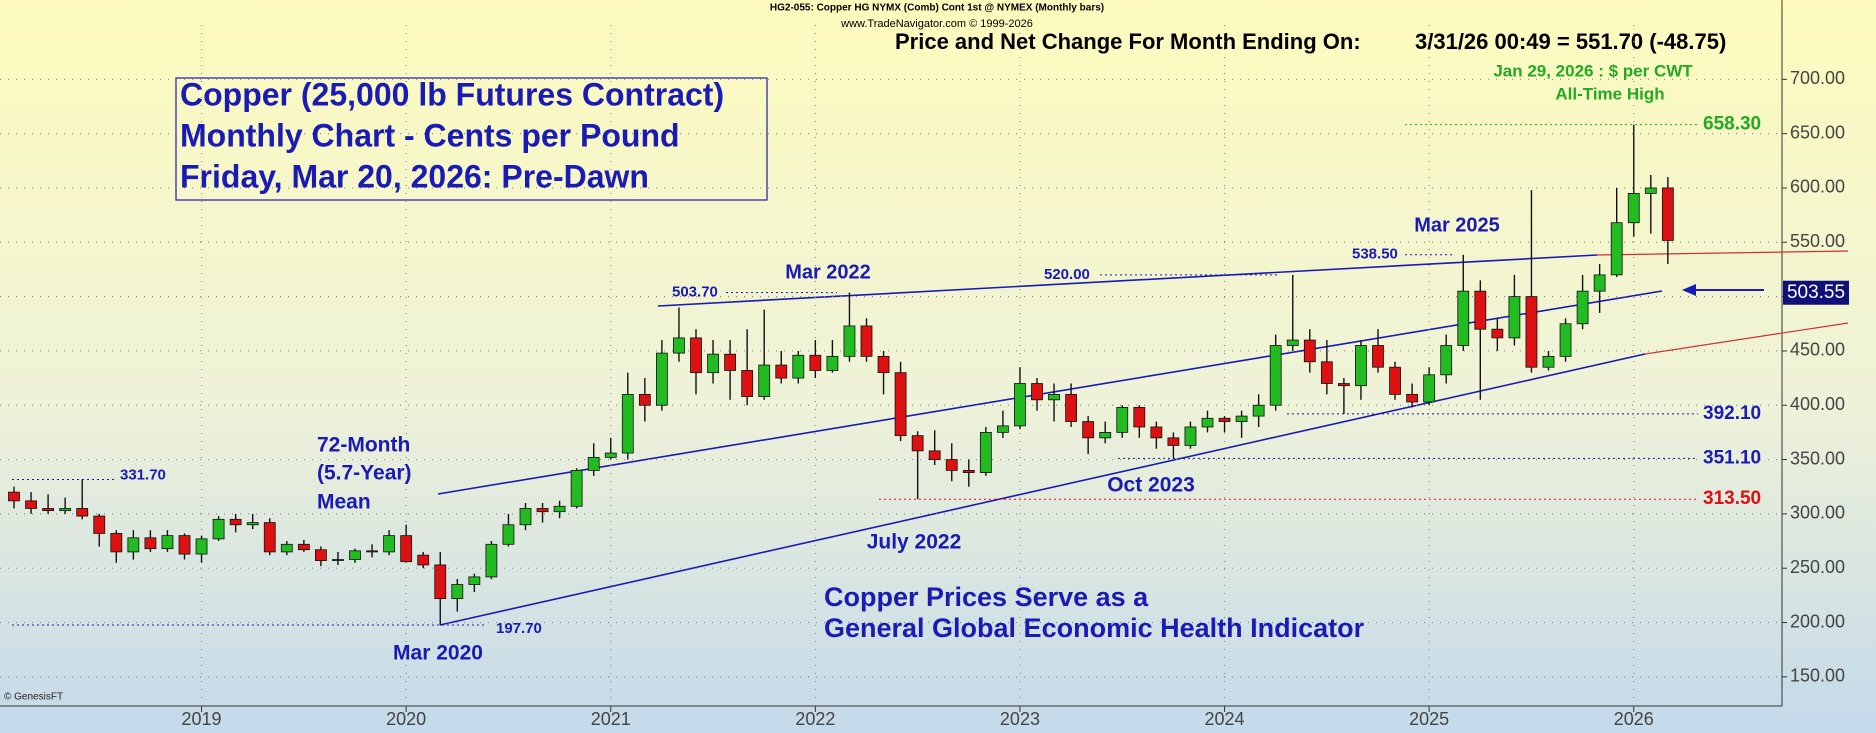  What do you see at coordinates (936, 24) in the screenshot?
I see `subheader: www.TradeNavigator.com © 1999-2026` at bounding box center [936, 24].